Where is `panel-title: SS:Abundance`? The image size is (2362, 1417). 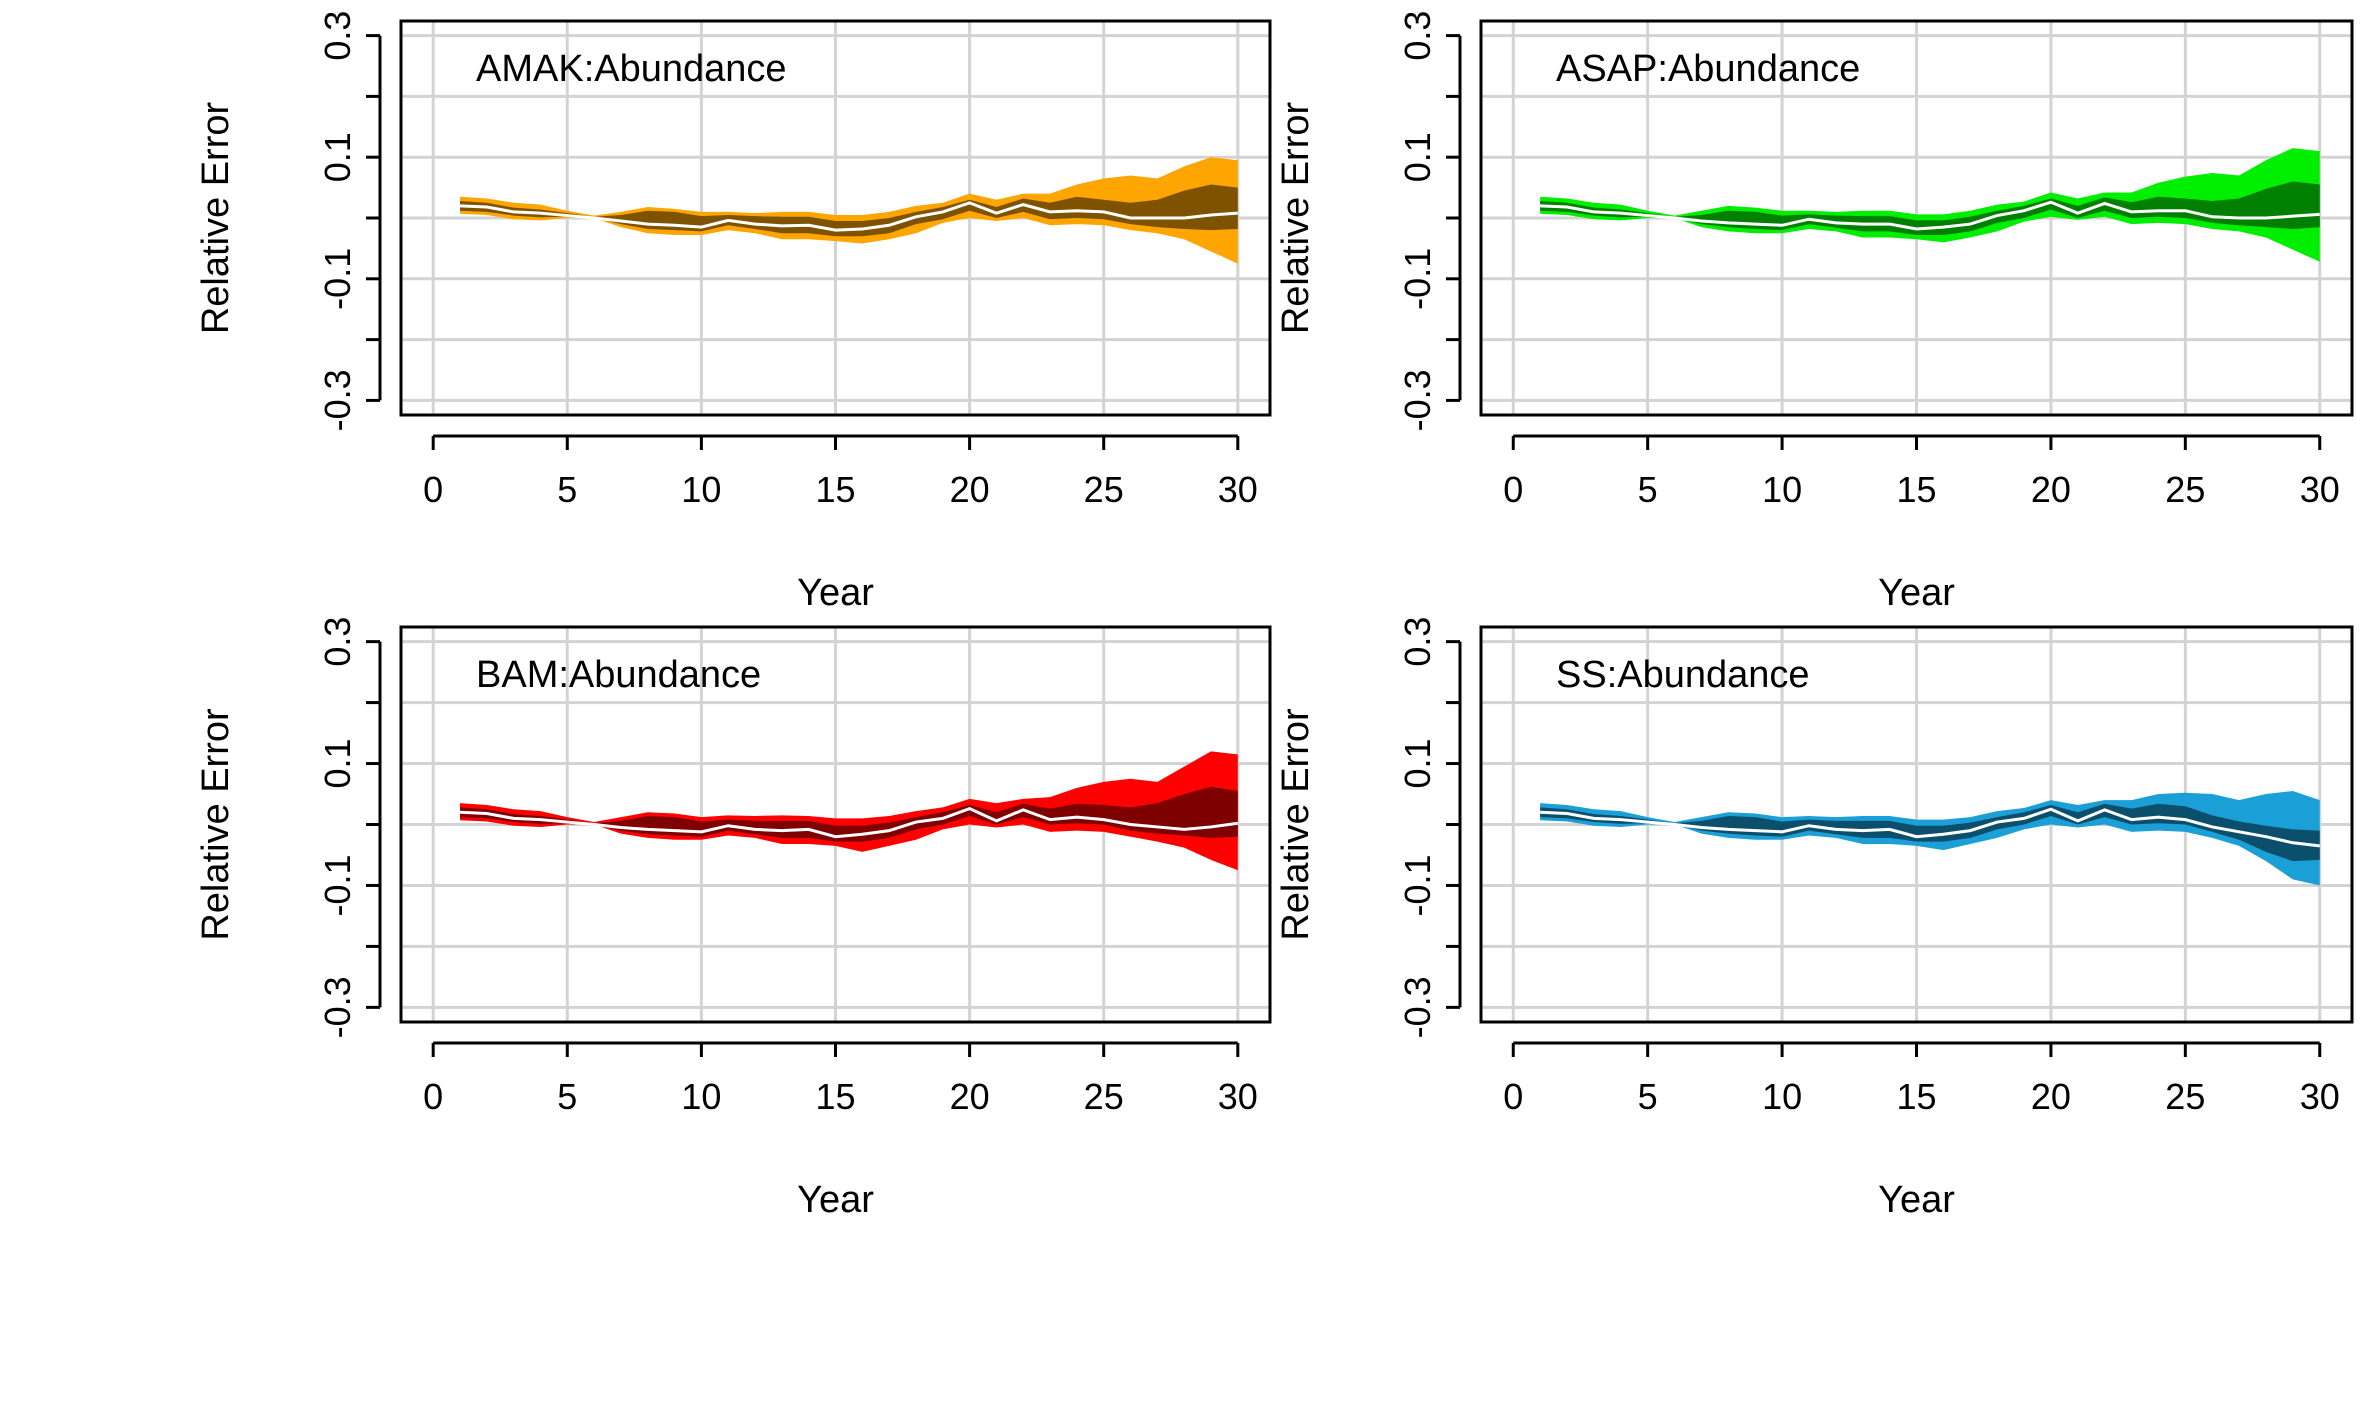
panel-title: SS:Abundance is located at coordinates (1683, 675).